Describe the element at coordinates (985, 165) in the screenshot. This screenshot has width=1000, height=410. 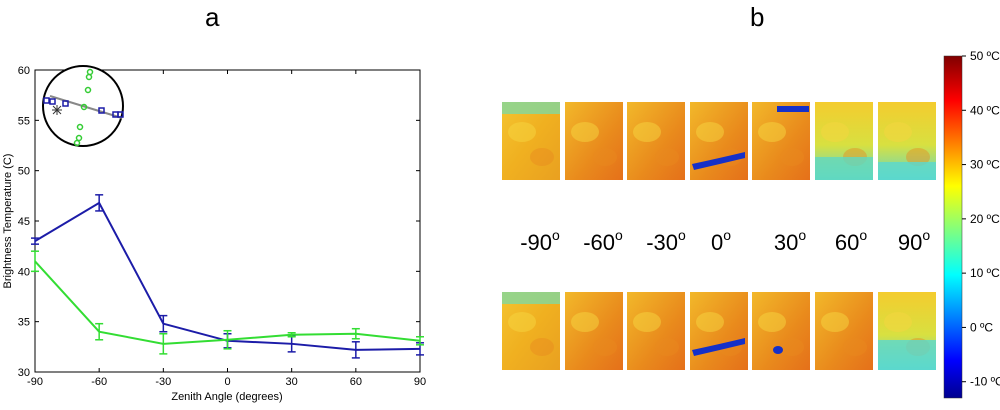
I see `colorbar-tick-label: 30 ºC` at that location.